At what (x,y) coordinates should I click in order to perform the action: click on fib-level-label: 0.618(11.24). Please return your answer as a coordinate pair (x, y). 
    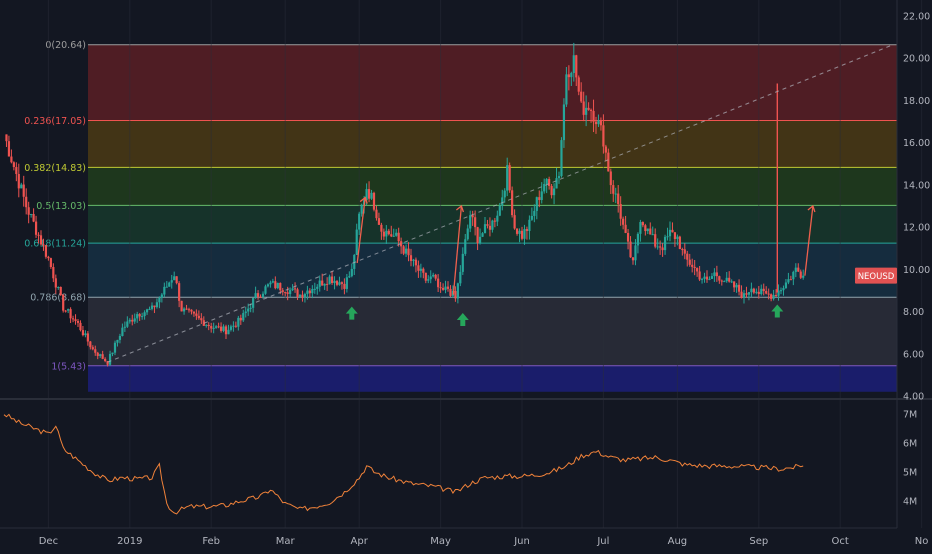
    Looking at the image, I should click on (55, 244).